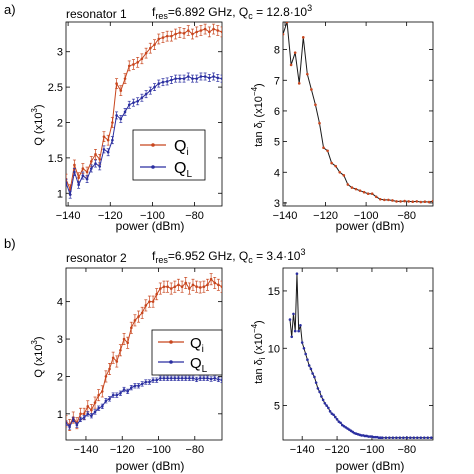 The width and height of the screenshot is (474, 474). What do you see at coordinates (86, 450) in the screenshot?
I see `b-left-xtick-label: −140` at bounding box center [86, 450].